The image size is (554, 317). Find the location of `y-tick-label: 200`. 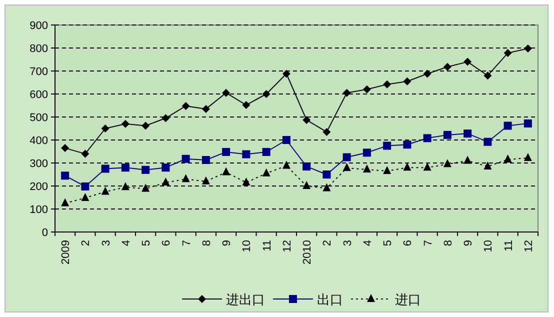

y-tick-label: 200 is located at coordinates (39, 187).